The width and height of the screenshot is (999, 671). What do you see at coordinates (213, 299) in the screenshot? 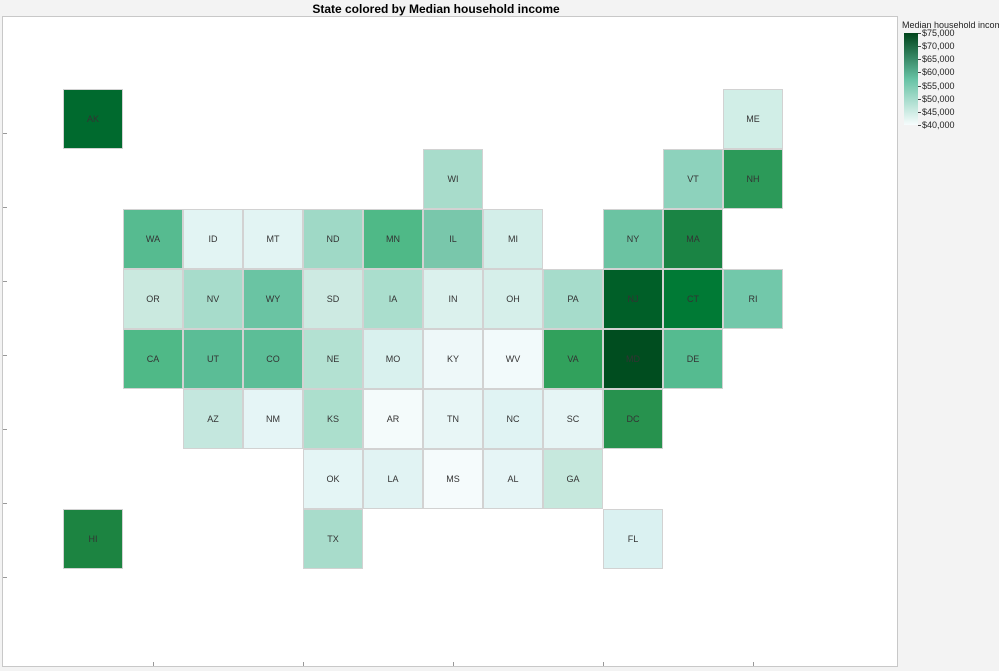
I see `state-tile-nv: NV` at bounding box center [213, 299].